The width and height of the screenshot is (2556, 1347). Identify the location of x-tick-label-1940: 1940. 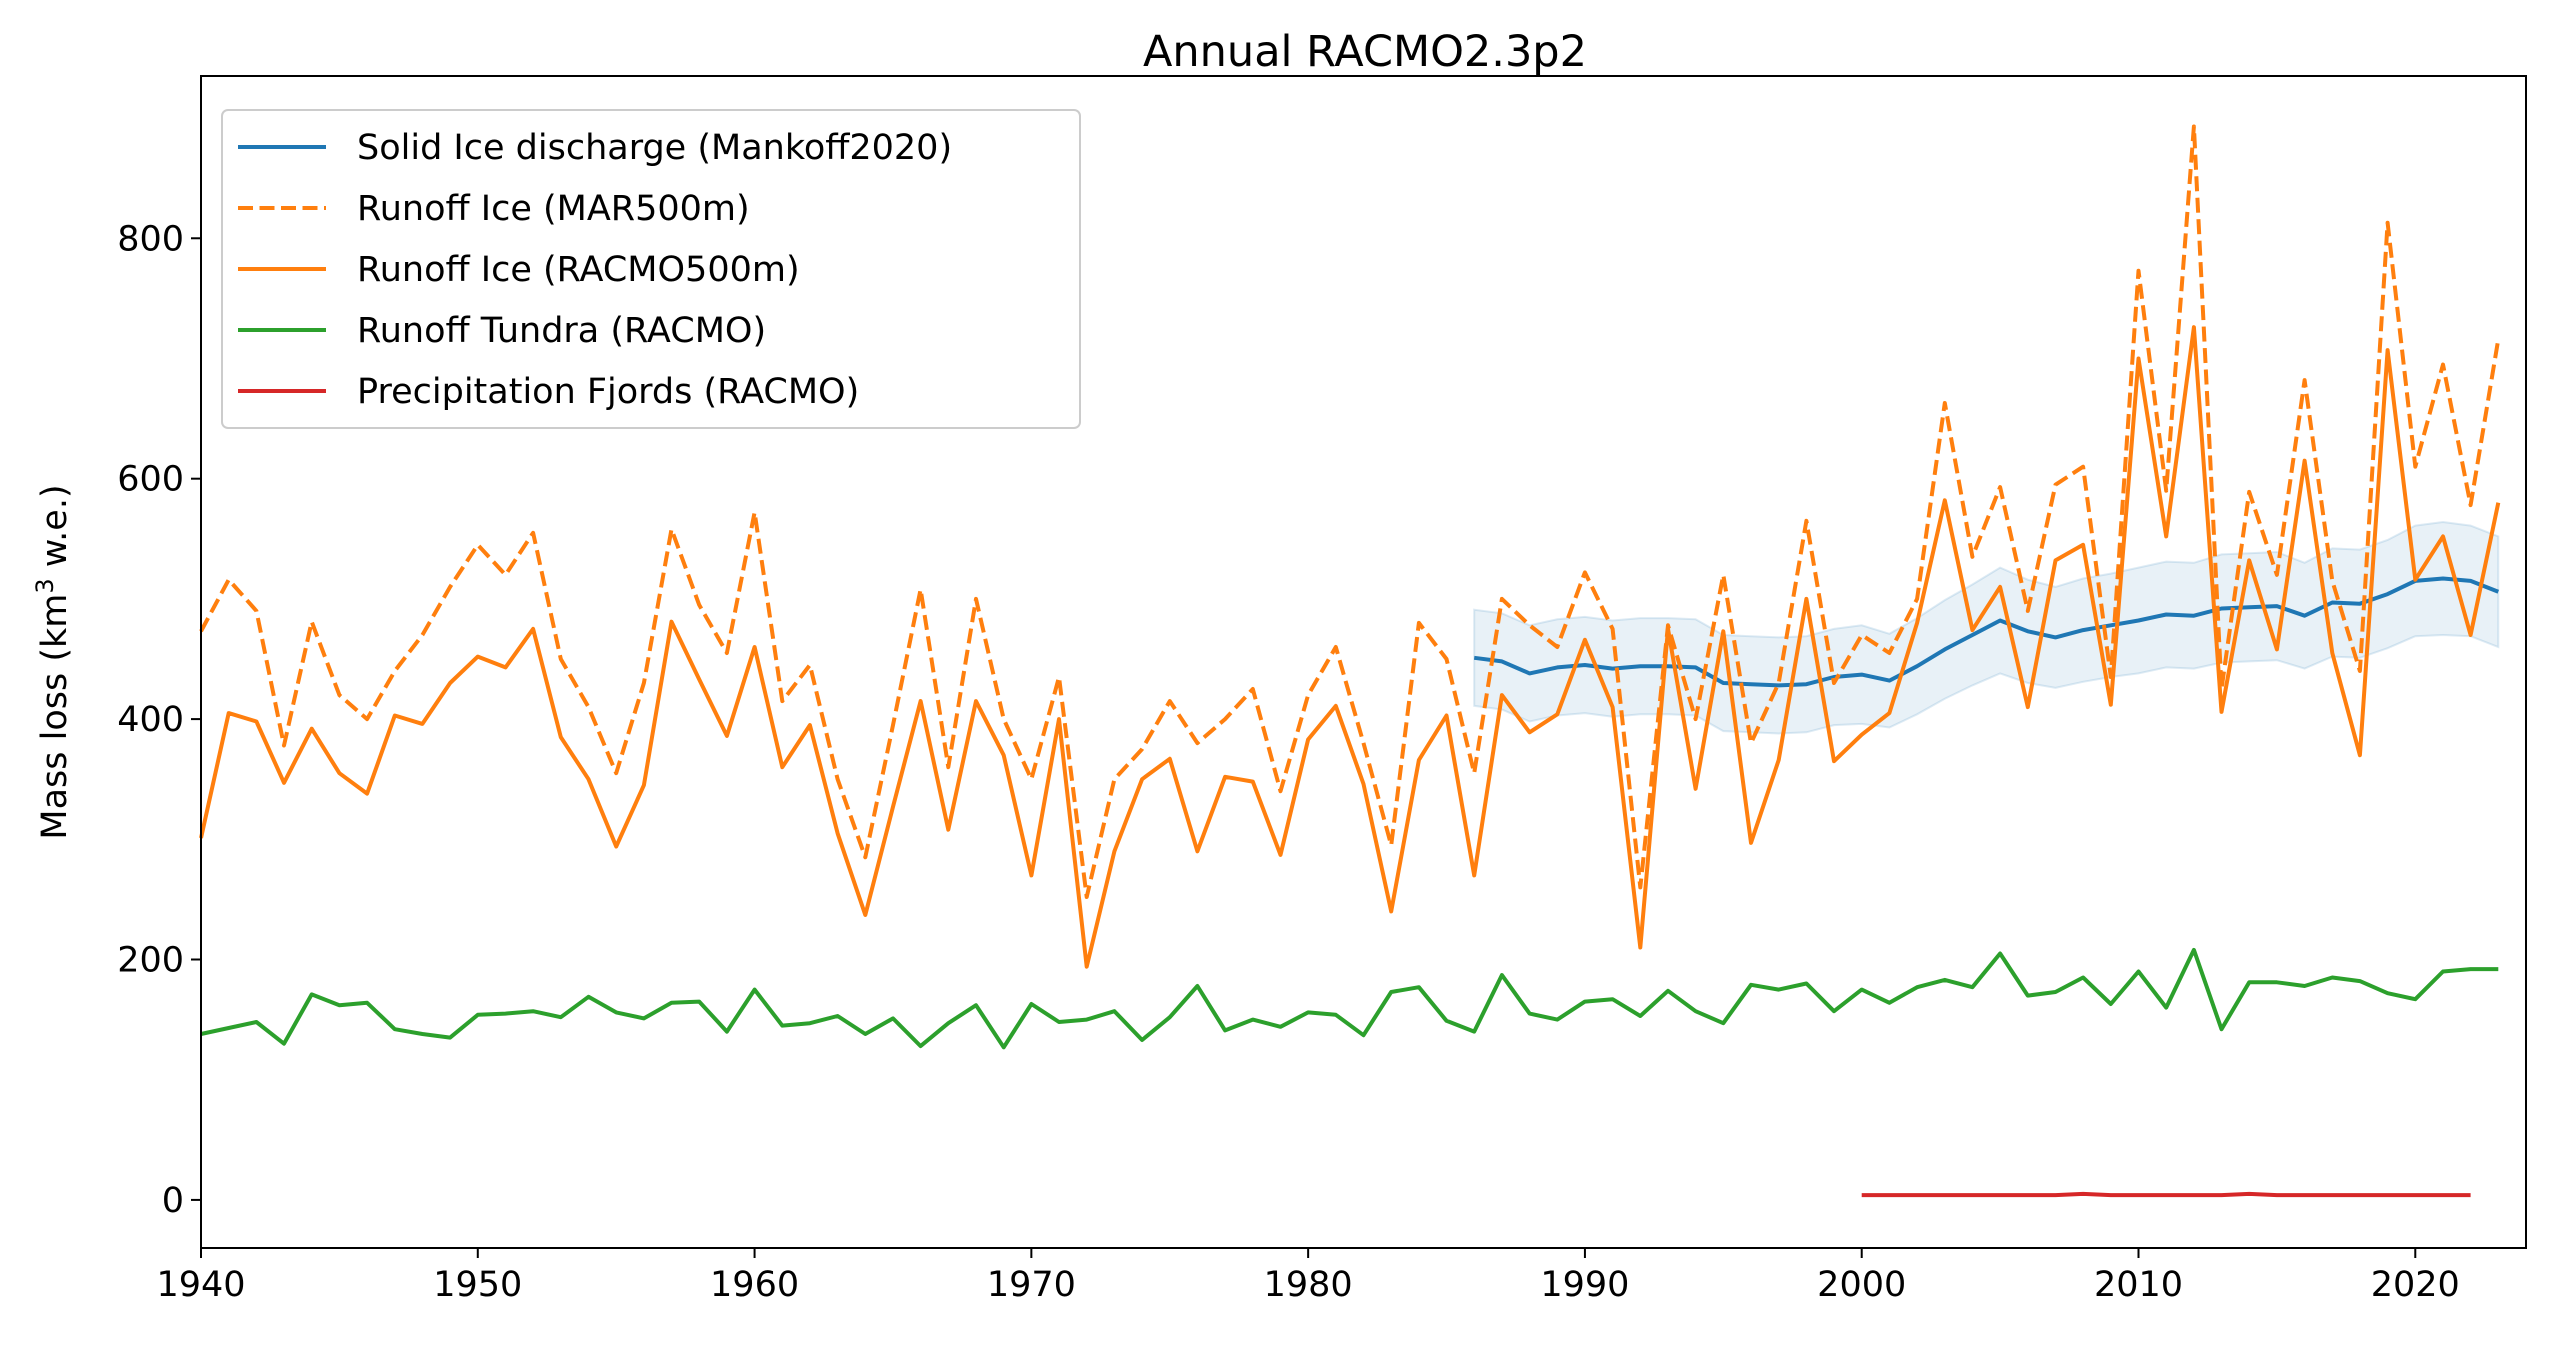
(200, 1285).